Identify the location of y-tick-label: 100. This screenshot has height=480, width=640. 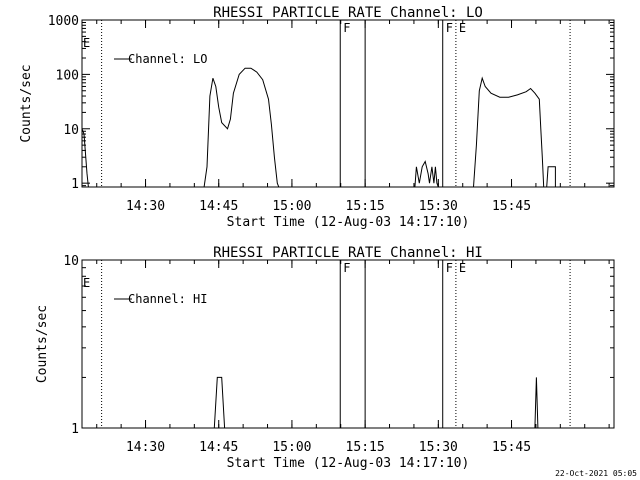
(67, 75).